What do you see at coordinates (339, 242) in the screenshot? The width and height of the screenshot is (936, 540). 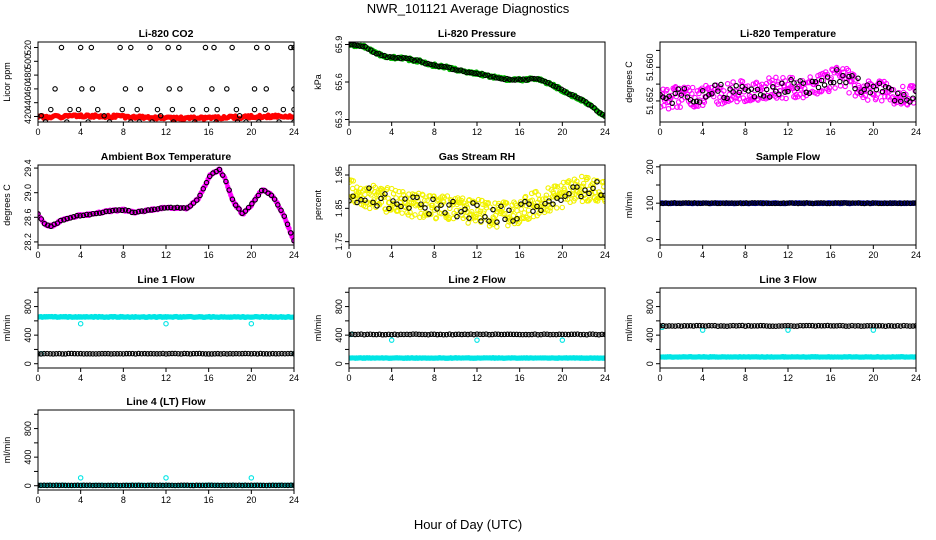 I see `y-tick-label: 1.75` at bounding box center [339, 242].